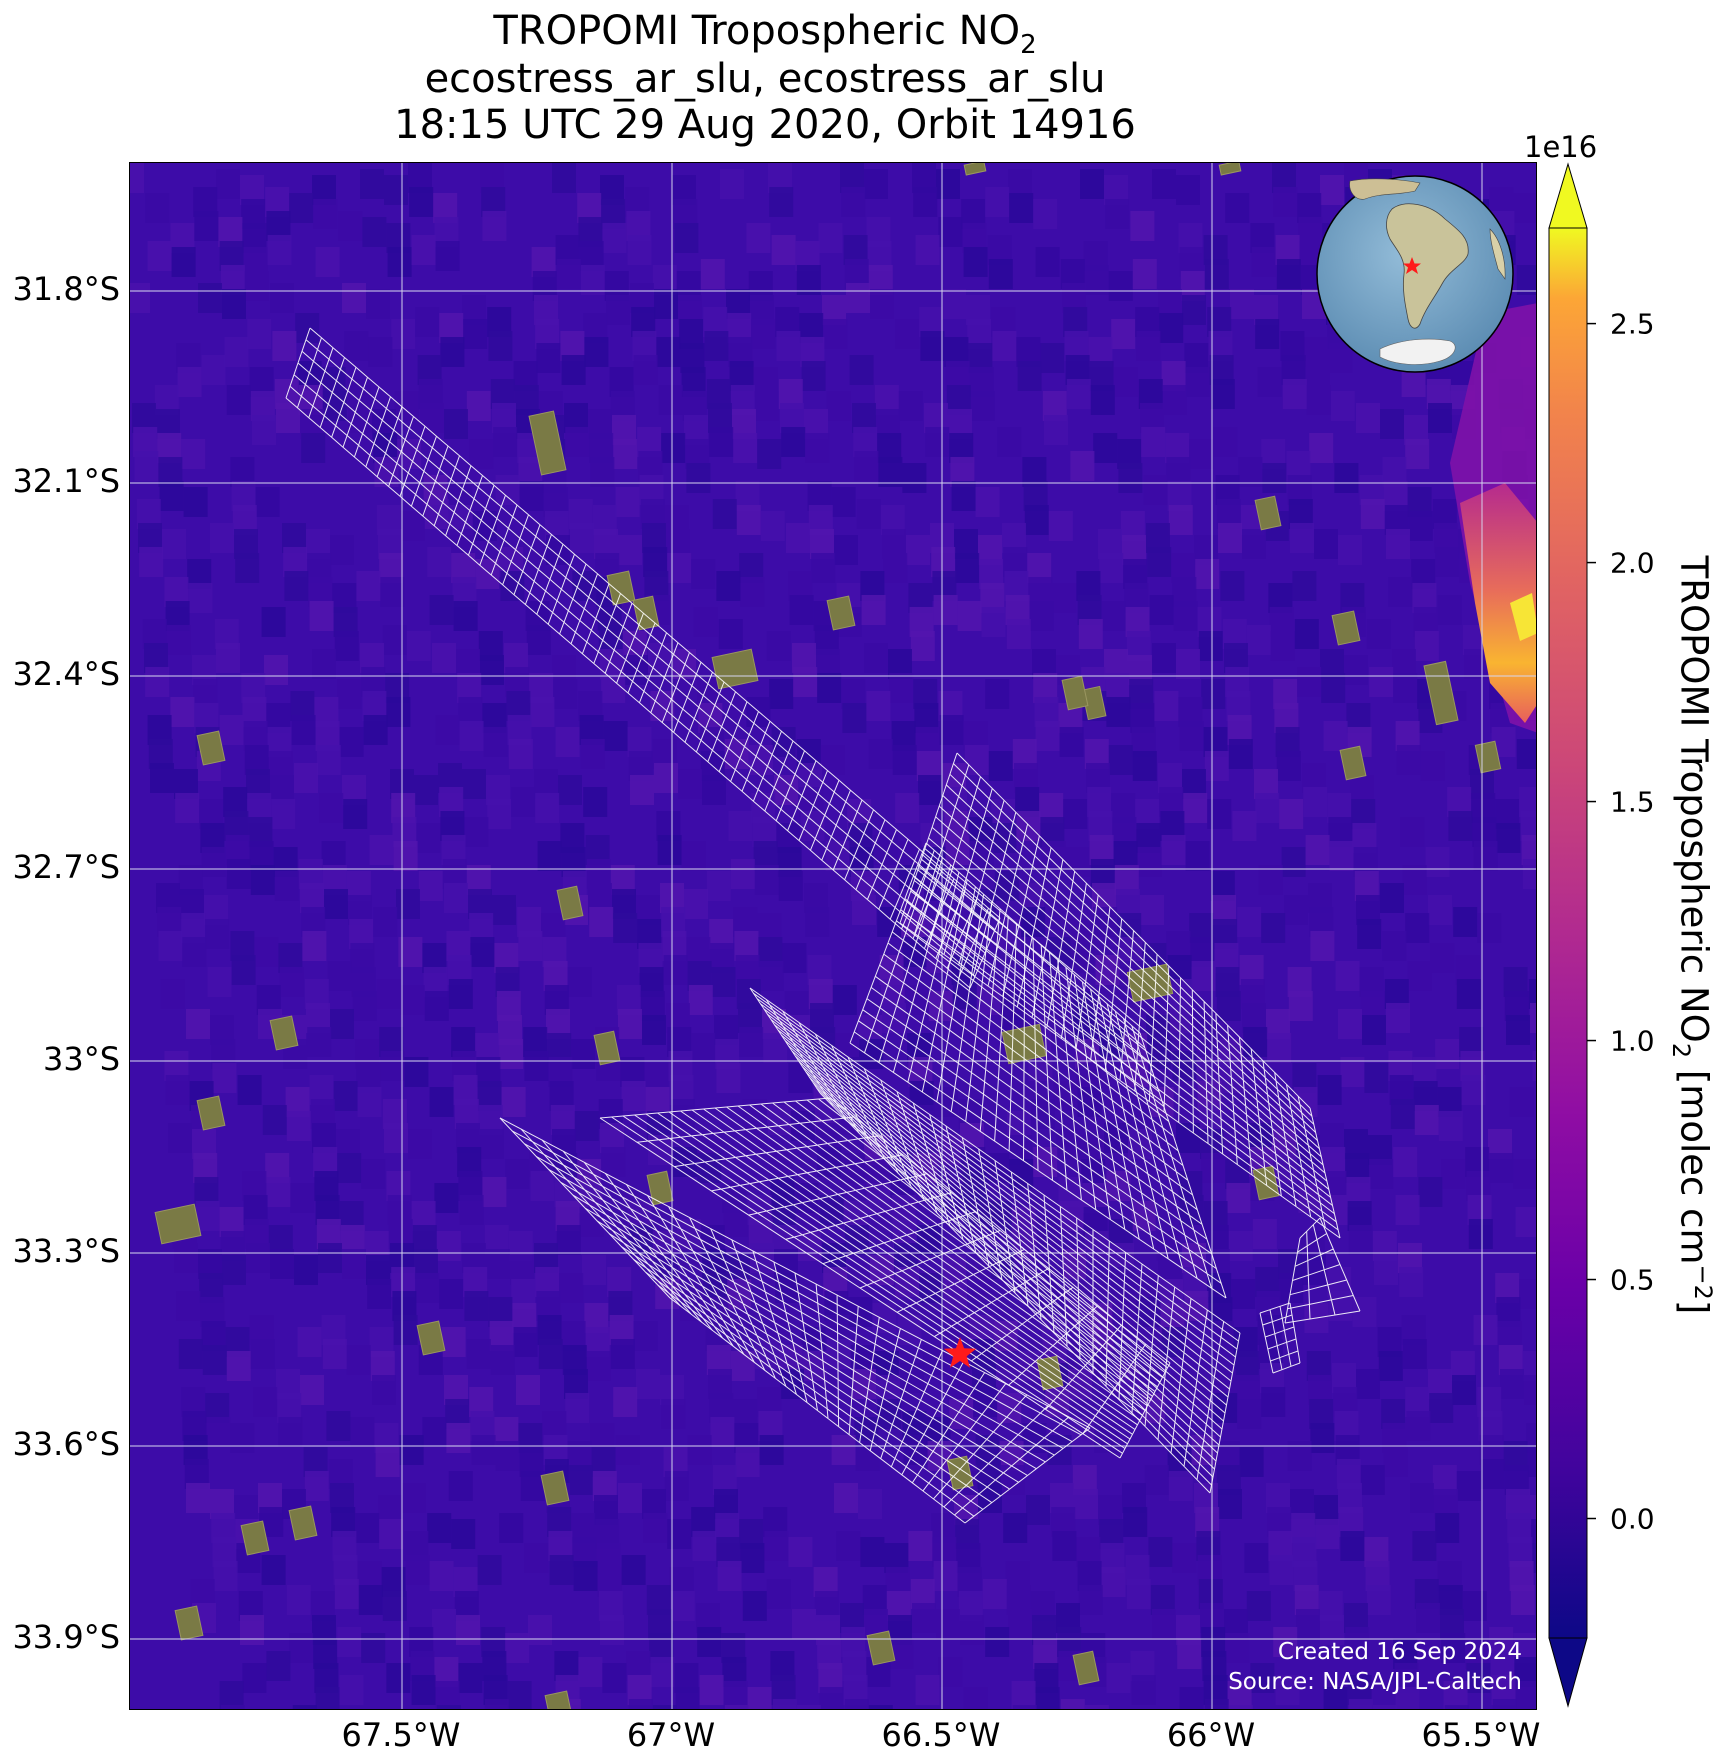 The width and height of the screenshot is (1713, 1754). What do you see at coordinates (1399, 1652) in the screenshot?
I see `credit-created: Created 16 Sep 2024` at bounding box center [1399, 1652].